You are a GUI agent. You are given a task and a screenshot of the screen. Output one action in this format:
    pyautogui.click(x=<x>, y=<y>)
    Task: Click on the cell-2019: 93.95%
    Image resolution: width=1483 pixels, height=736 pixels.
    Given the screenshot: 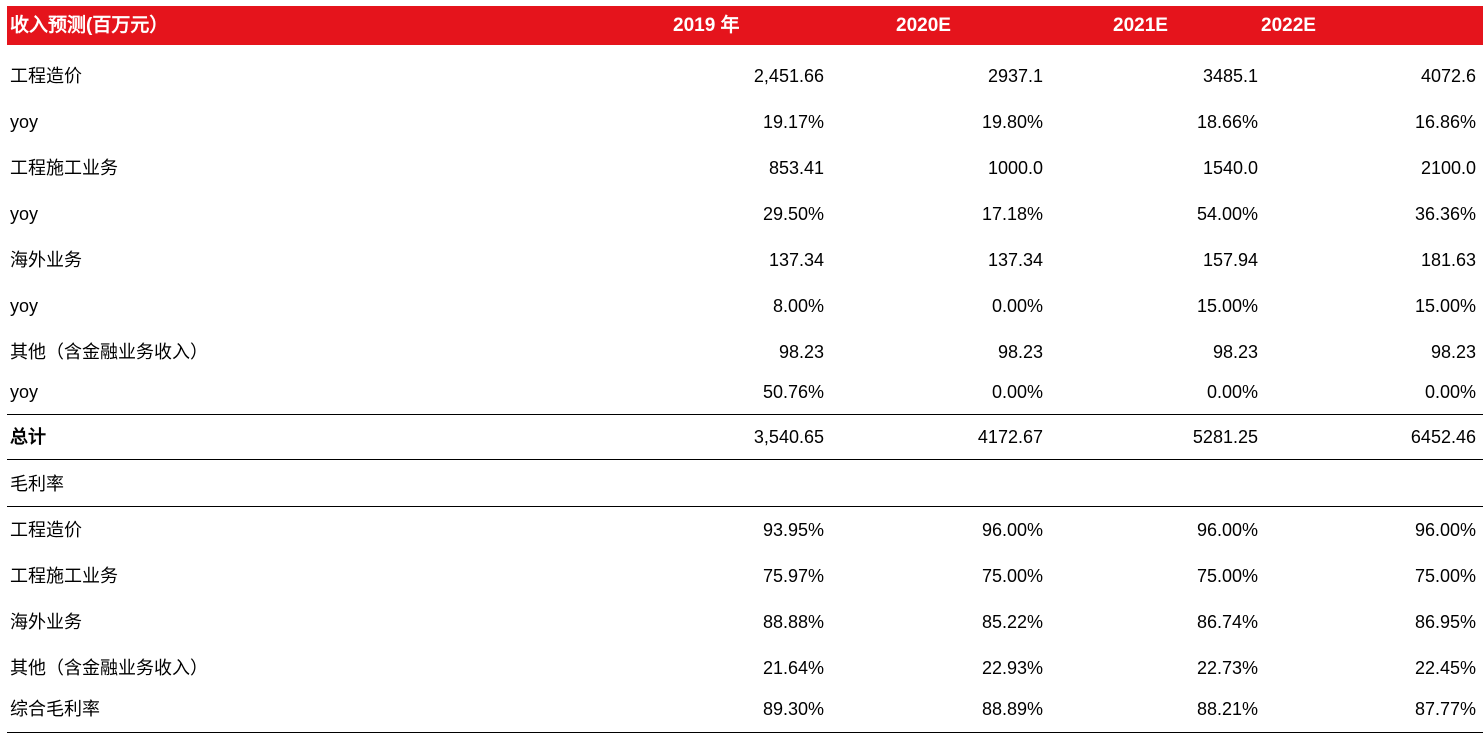 What is the action you would take?
    pyautogui.click(x=793, y=530)
    